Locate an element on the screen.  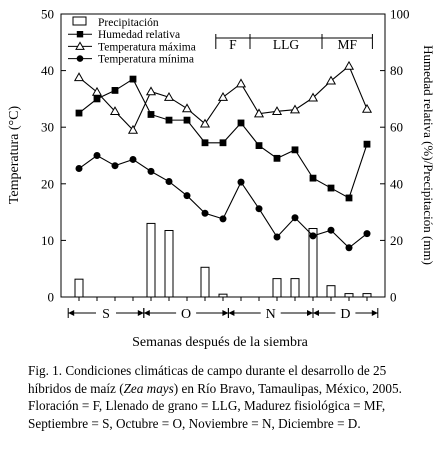
month-label: D is located at coordinates (345, 314).